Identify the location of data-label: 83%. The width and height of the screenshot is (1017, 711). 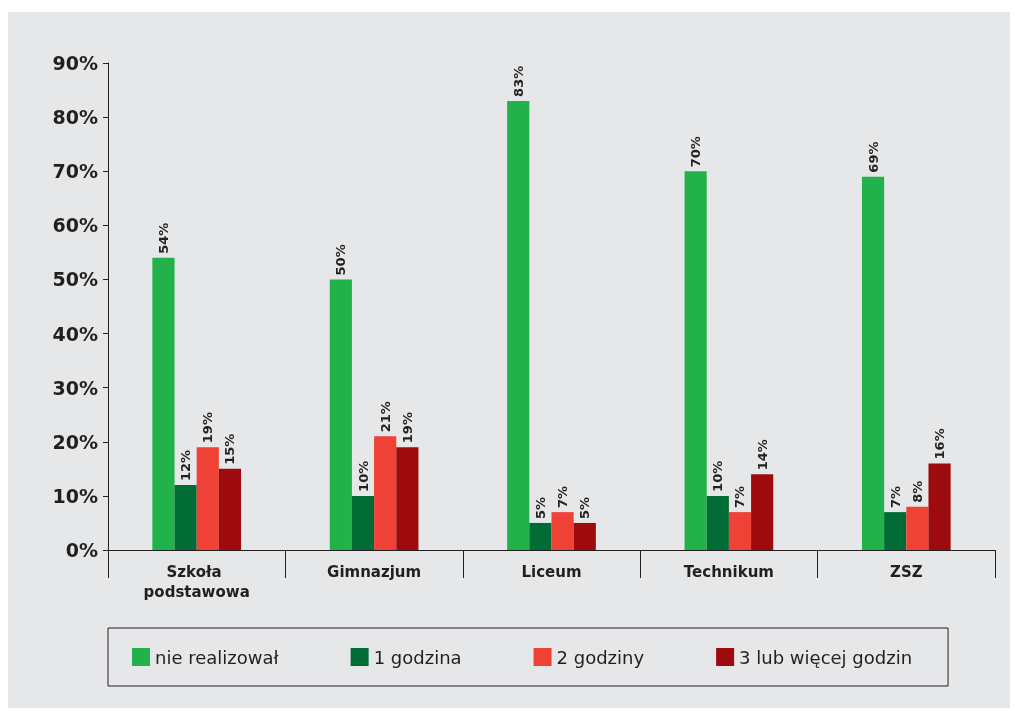
(518, 81).